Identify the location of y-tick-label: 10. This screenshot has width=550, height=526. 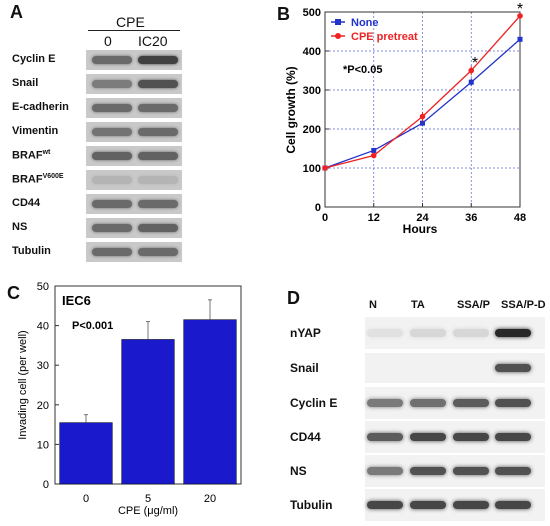
(43, 445).